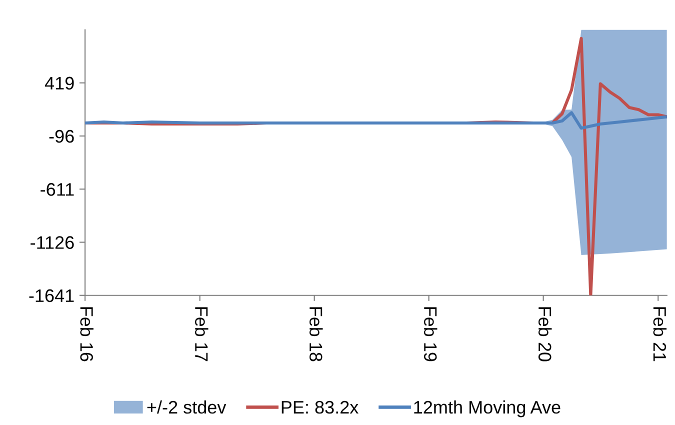  Describe the element at coordinates (186, 407) in the screenshot. I see `legend-label: +/-2 stdev` at that location.